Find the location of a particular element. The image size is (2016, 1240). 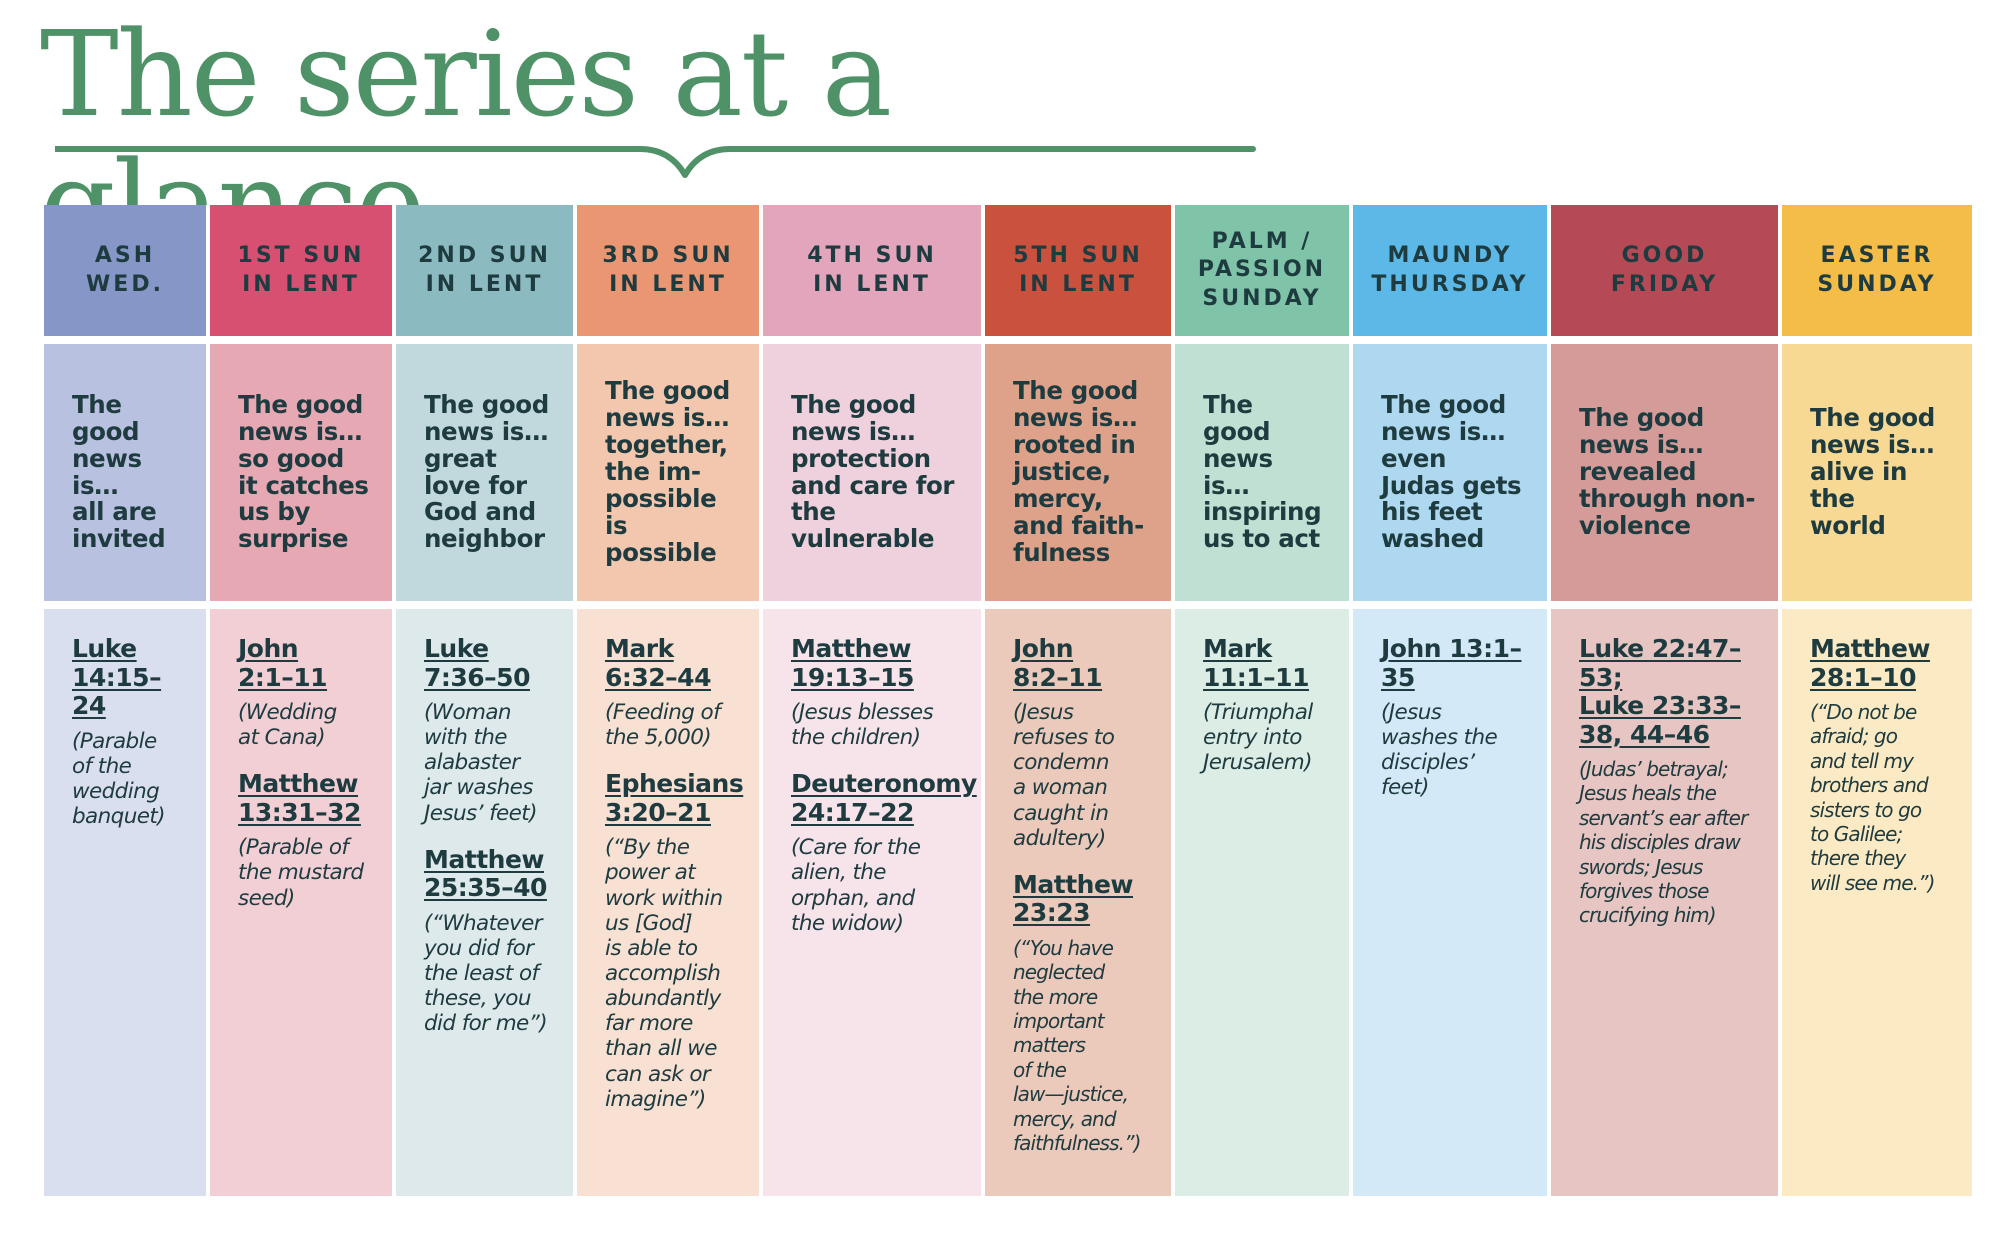

good-news-text: The good news is… inspiring us to act is located at coordinates (1262, 471).